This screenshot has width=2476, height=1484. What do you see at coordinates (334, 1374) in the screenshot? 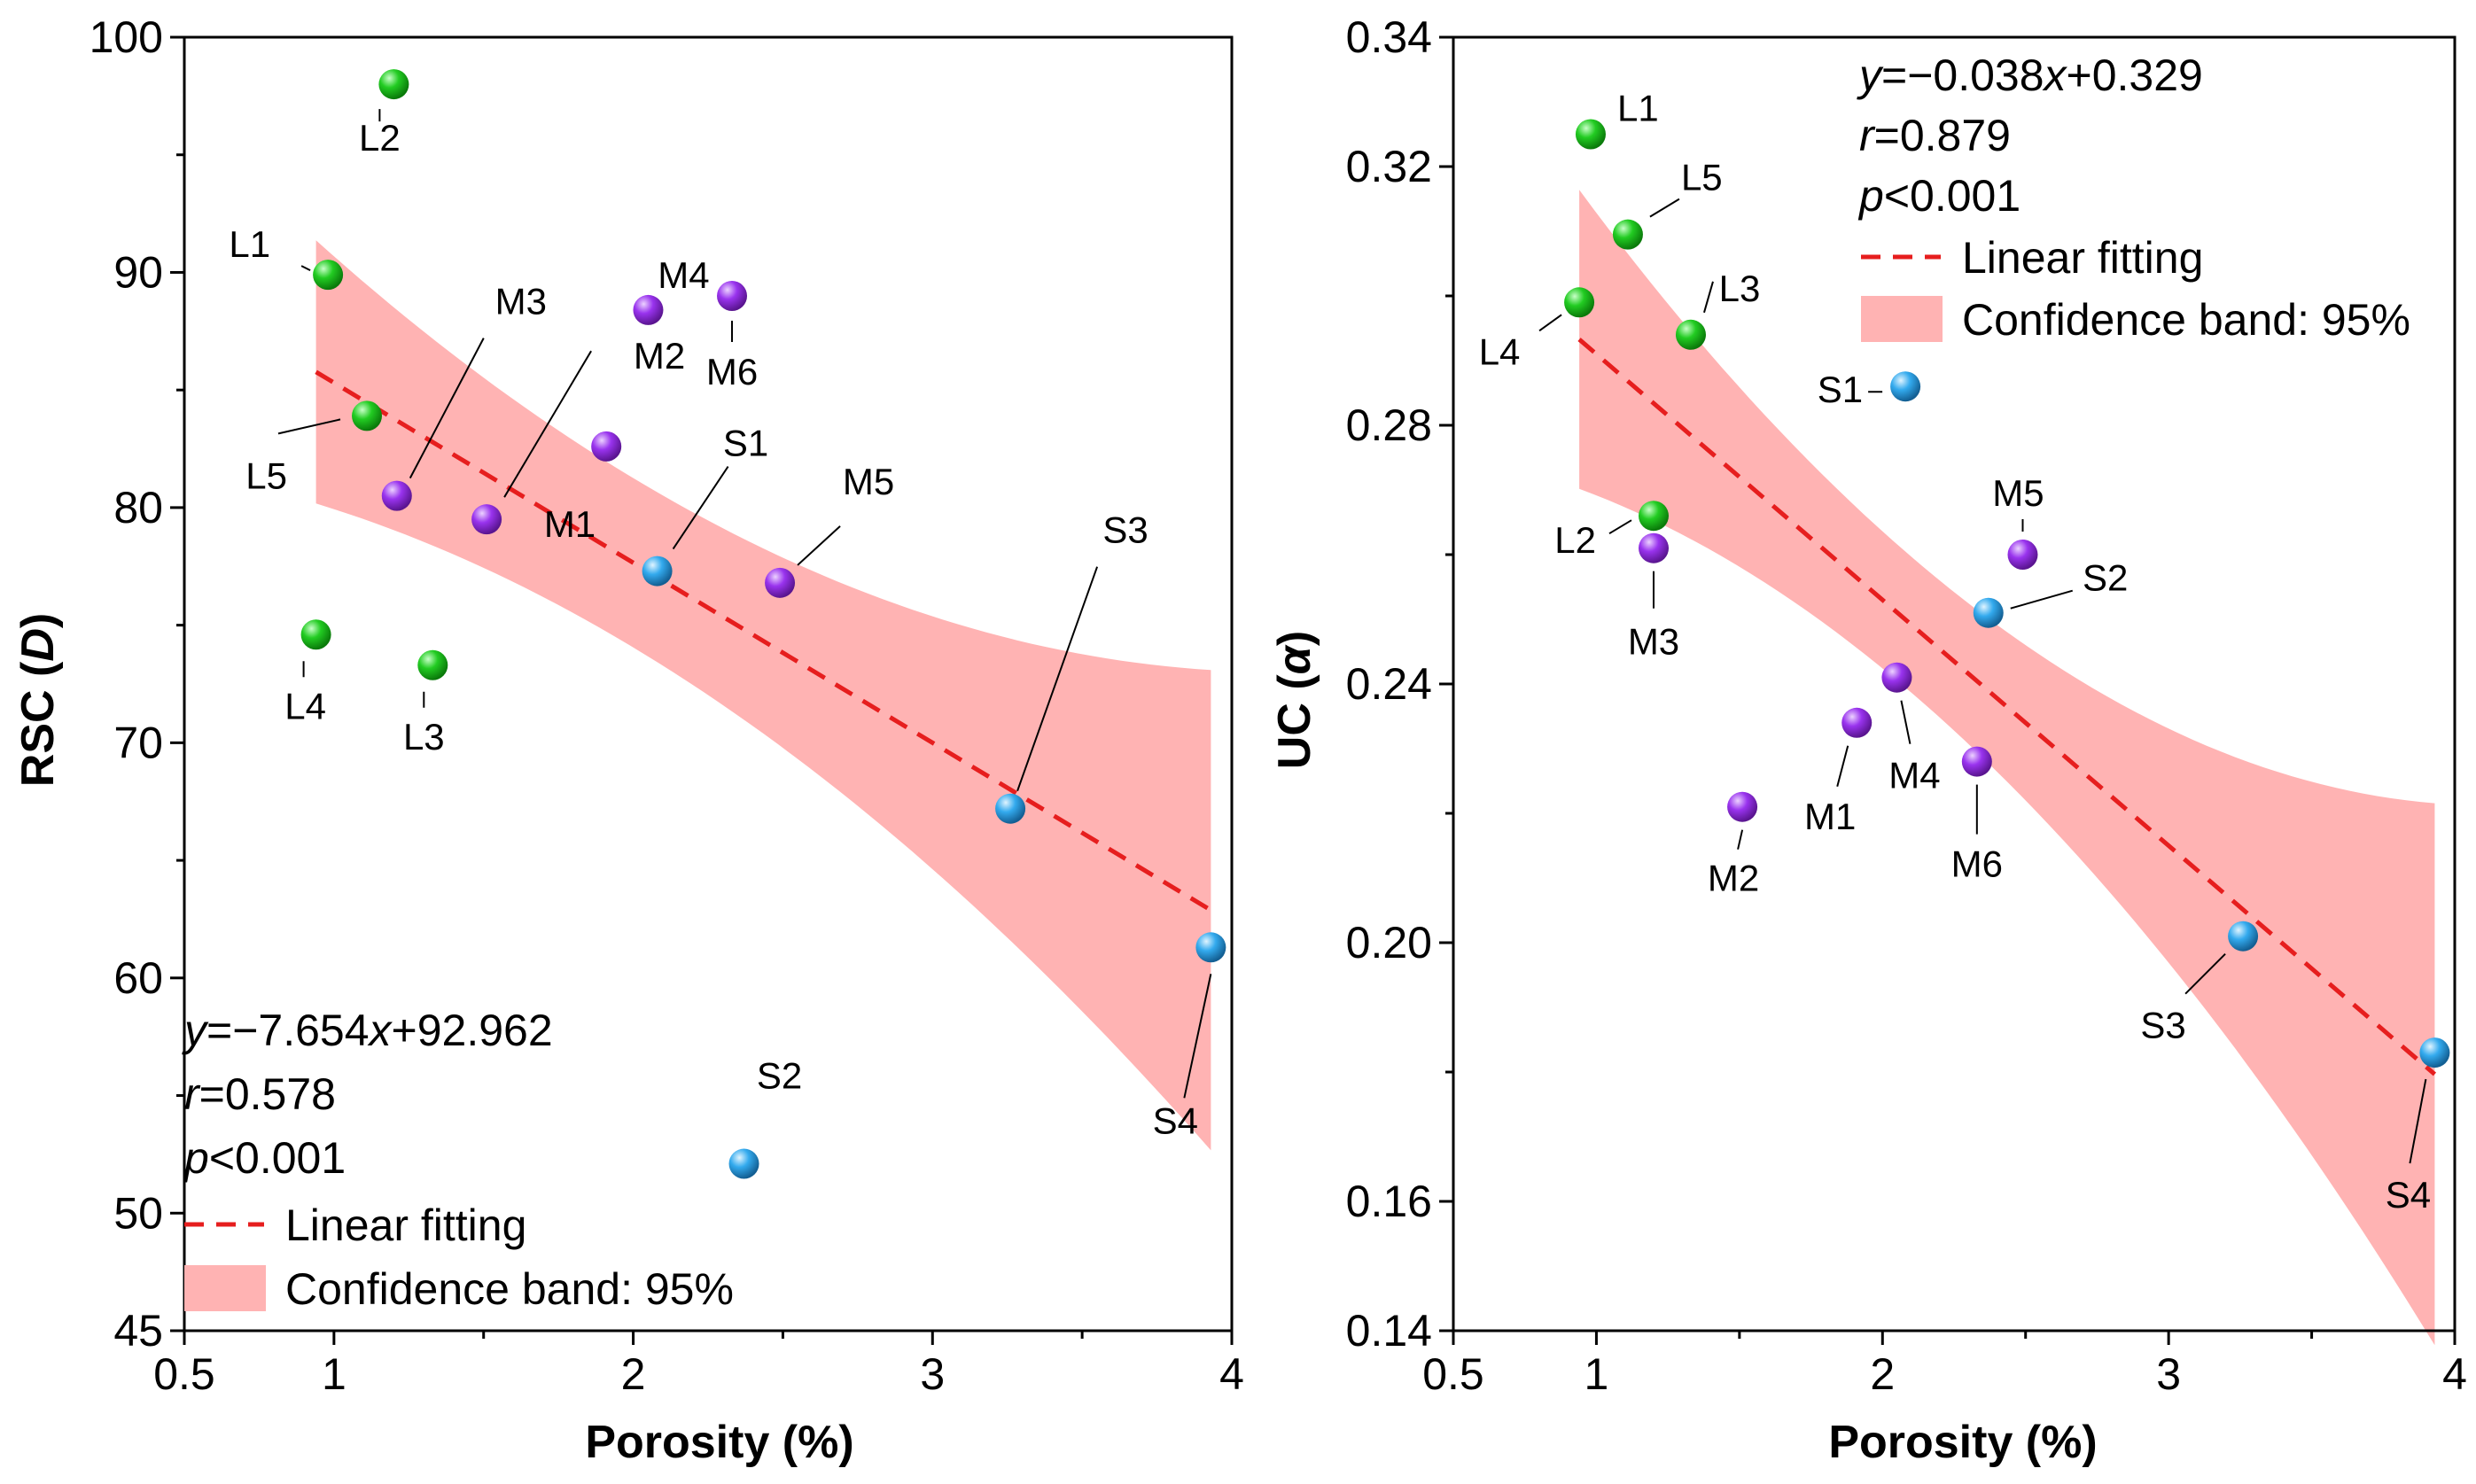
I see `rsc-x-tick-label: 1` at bounding box center [334, 1374].